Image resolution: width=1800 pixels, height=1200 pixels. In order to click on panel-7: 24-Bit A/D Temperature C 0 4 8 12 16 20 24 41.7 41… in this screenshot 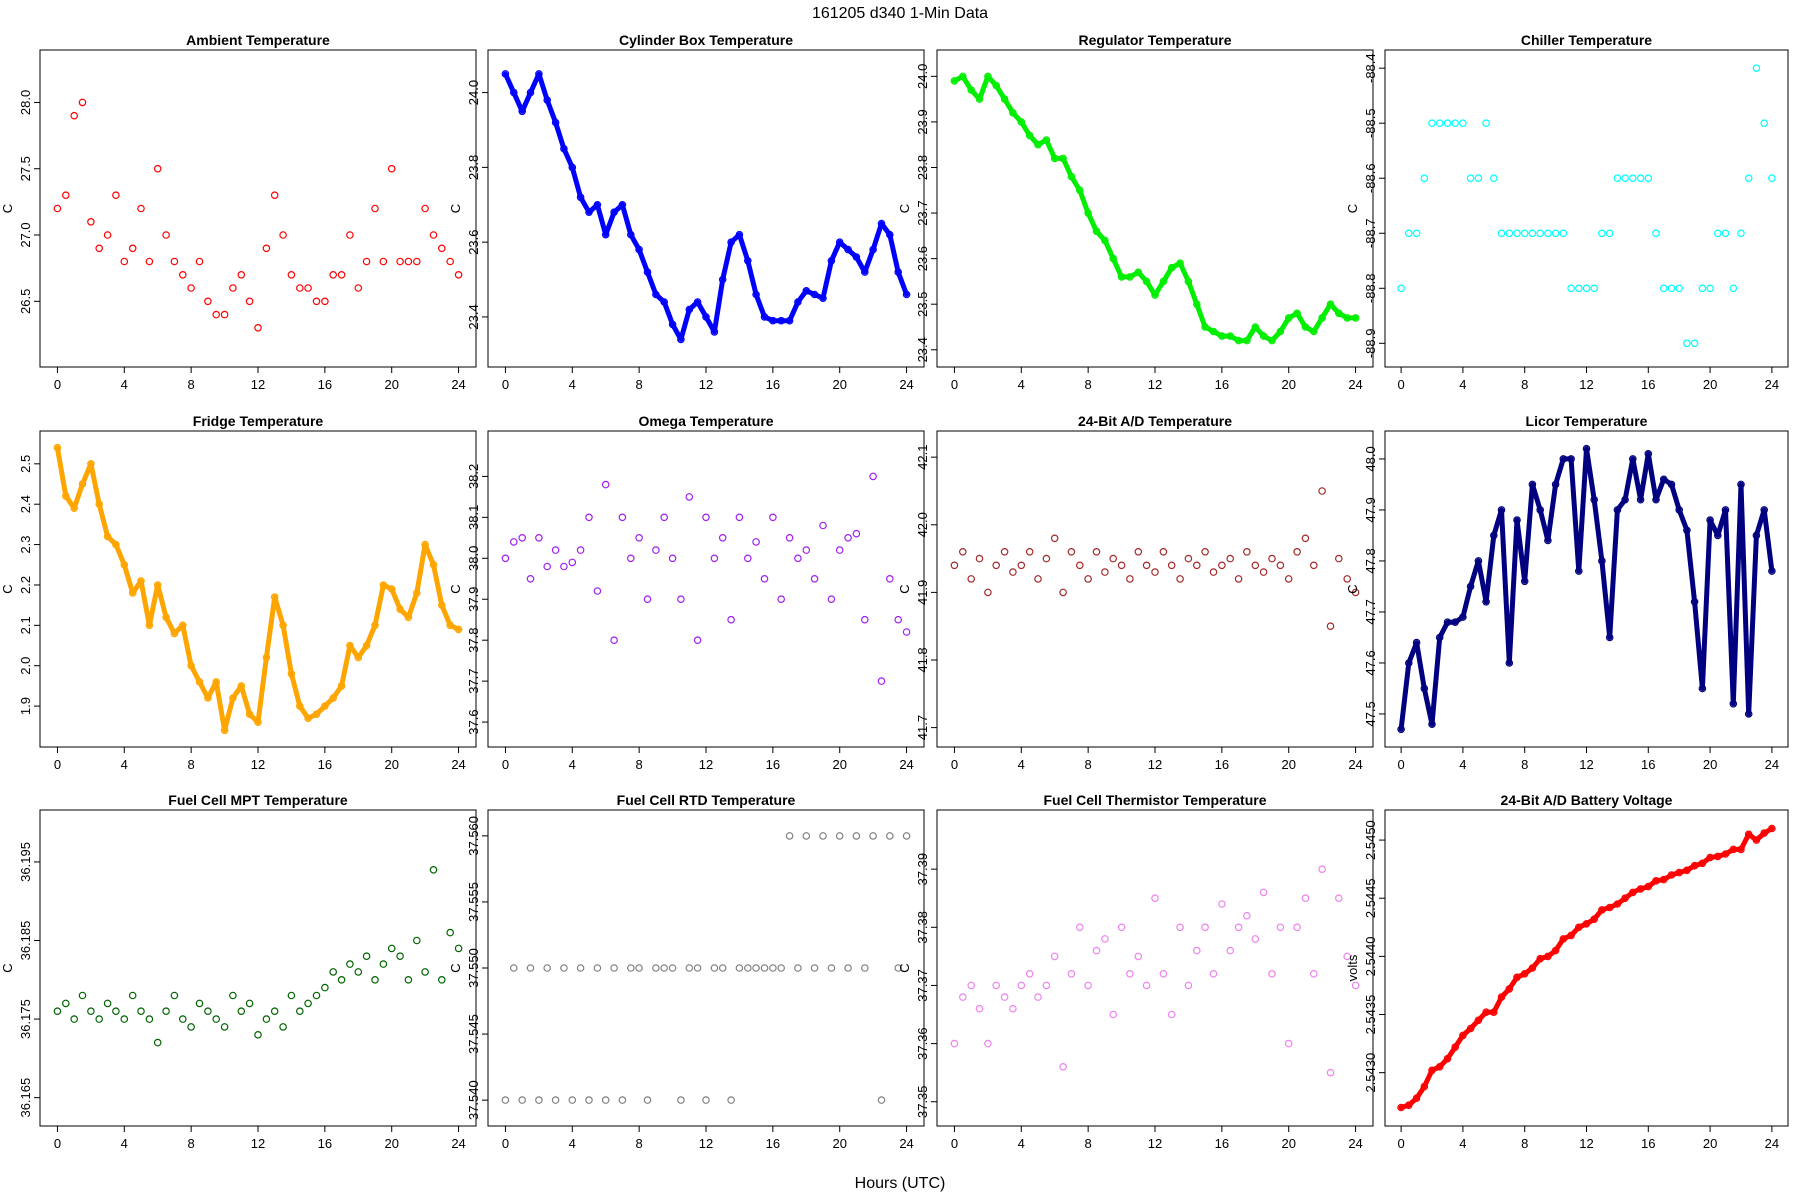, I will do `click(1135, 592)`.